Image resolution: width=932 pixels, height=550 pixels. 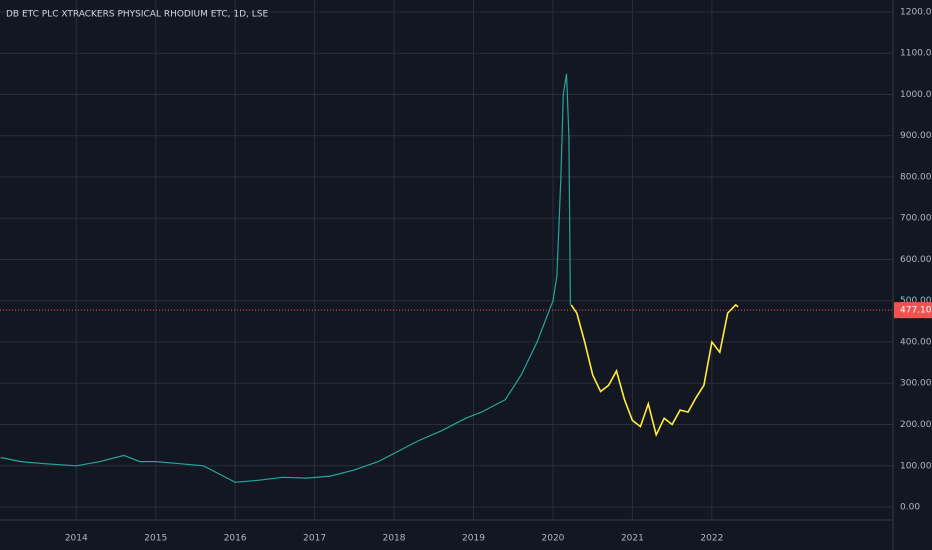 What do you see at coordinates (916, 136) in the screenshot?
I see `y-tick-label: 900.00` at bounding box center [916, 136].